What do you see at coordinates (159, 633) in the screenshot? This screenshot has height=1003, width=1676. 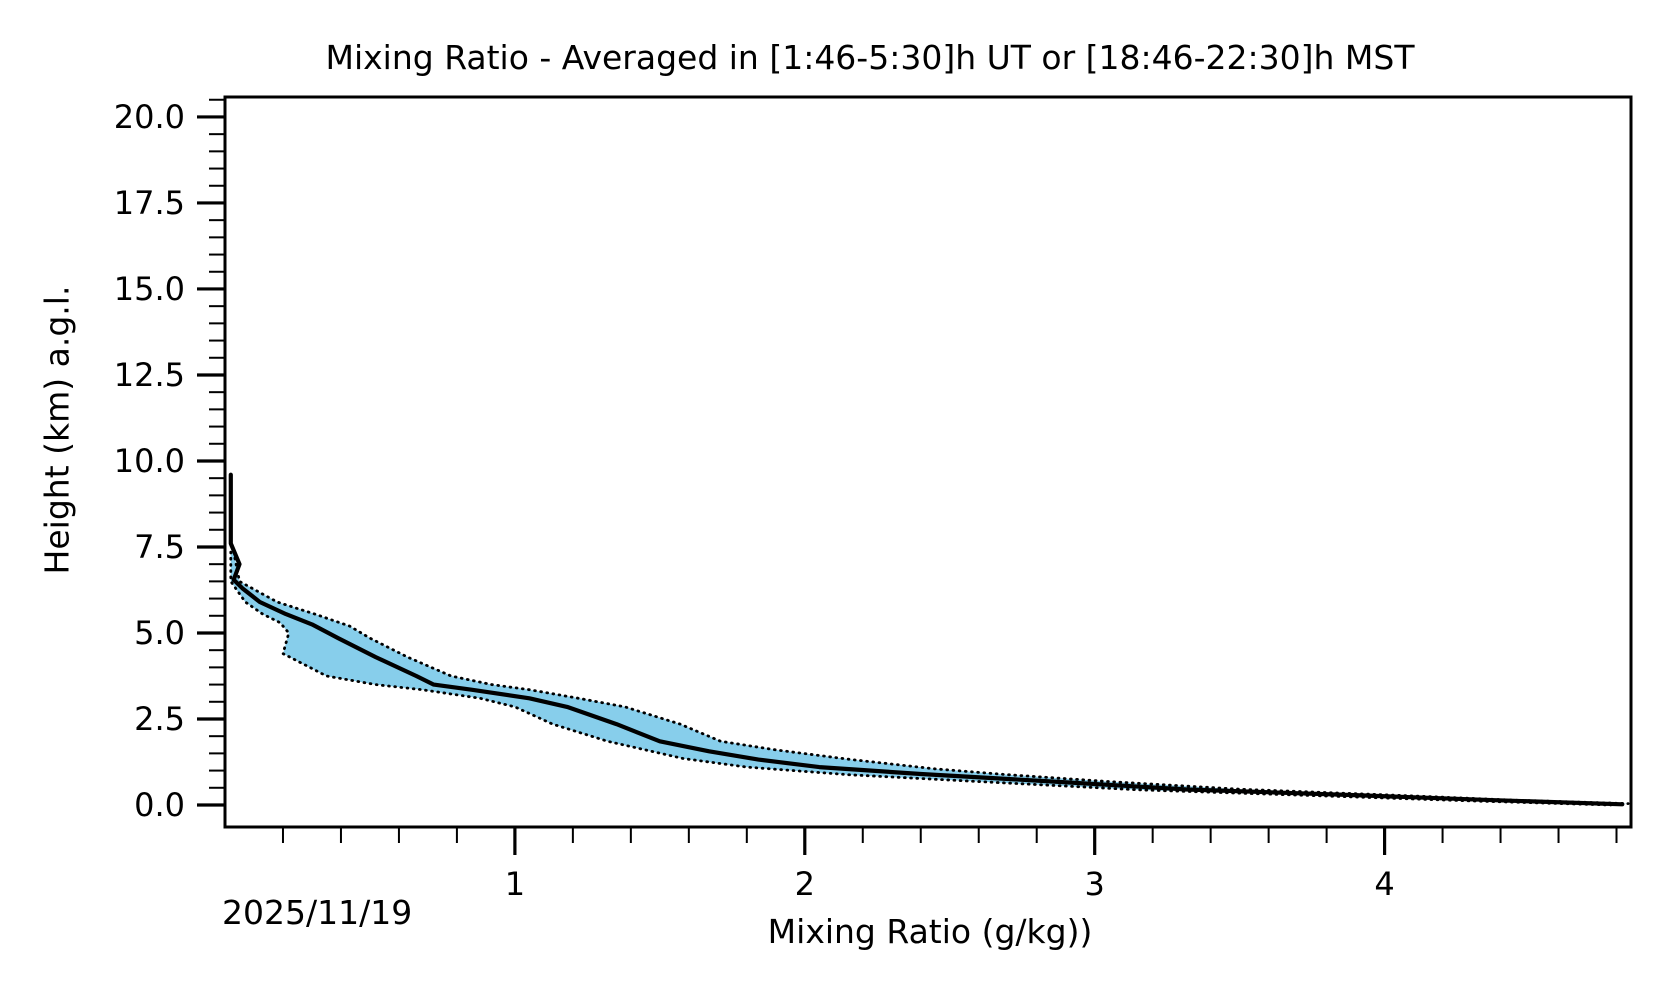 I see `y-tick-label: 5.0` at bounding box center [159, 633].